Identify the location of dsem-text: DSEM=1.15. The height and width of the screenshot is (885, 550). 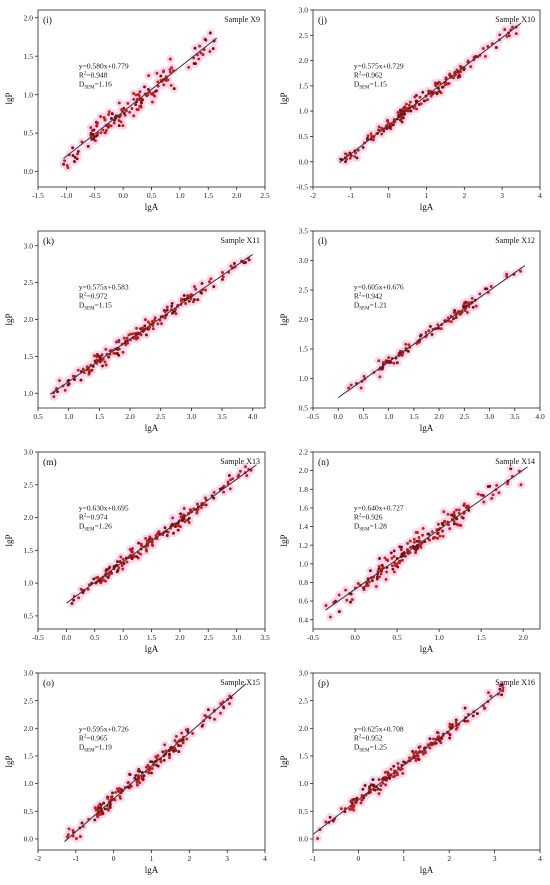
(370, 84).